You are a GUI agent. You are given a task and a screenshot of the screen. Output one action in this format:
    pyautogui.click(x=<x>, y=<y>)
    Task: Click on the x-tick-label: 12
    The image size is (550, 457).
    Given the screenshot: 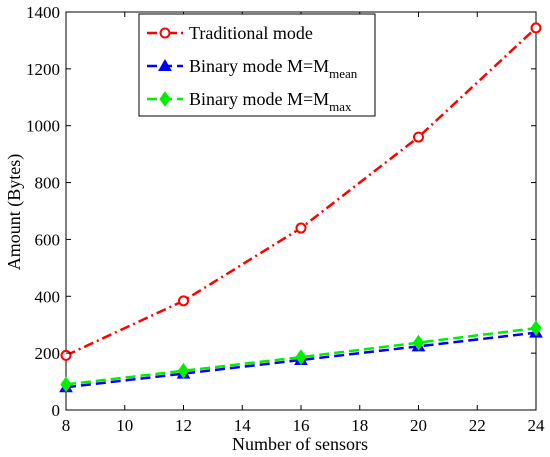 What is the action you would take?
    pyautogui.click(x=183, y=425)
    